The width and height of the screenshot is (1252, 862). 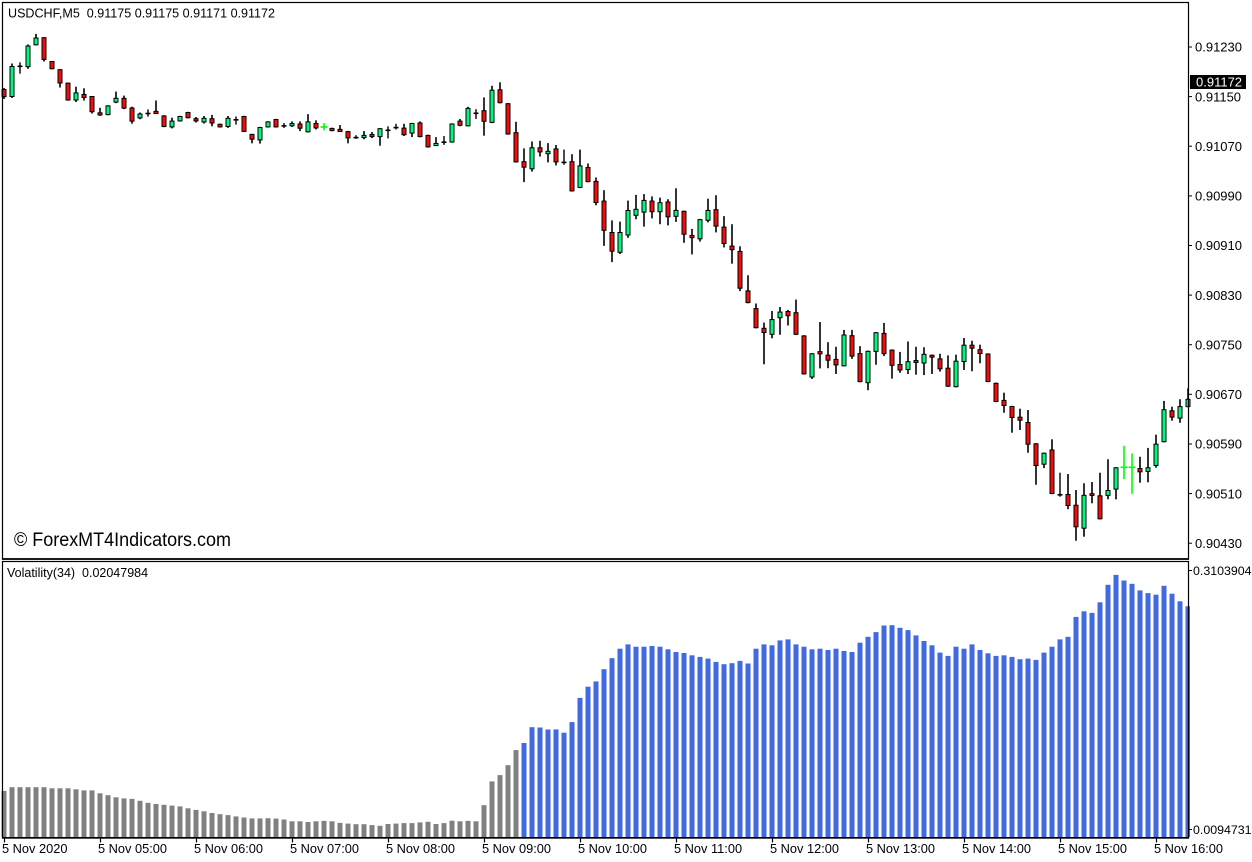 I want to click on svg-text: 0.3103904, so click(x=1222, y=571).